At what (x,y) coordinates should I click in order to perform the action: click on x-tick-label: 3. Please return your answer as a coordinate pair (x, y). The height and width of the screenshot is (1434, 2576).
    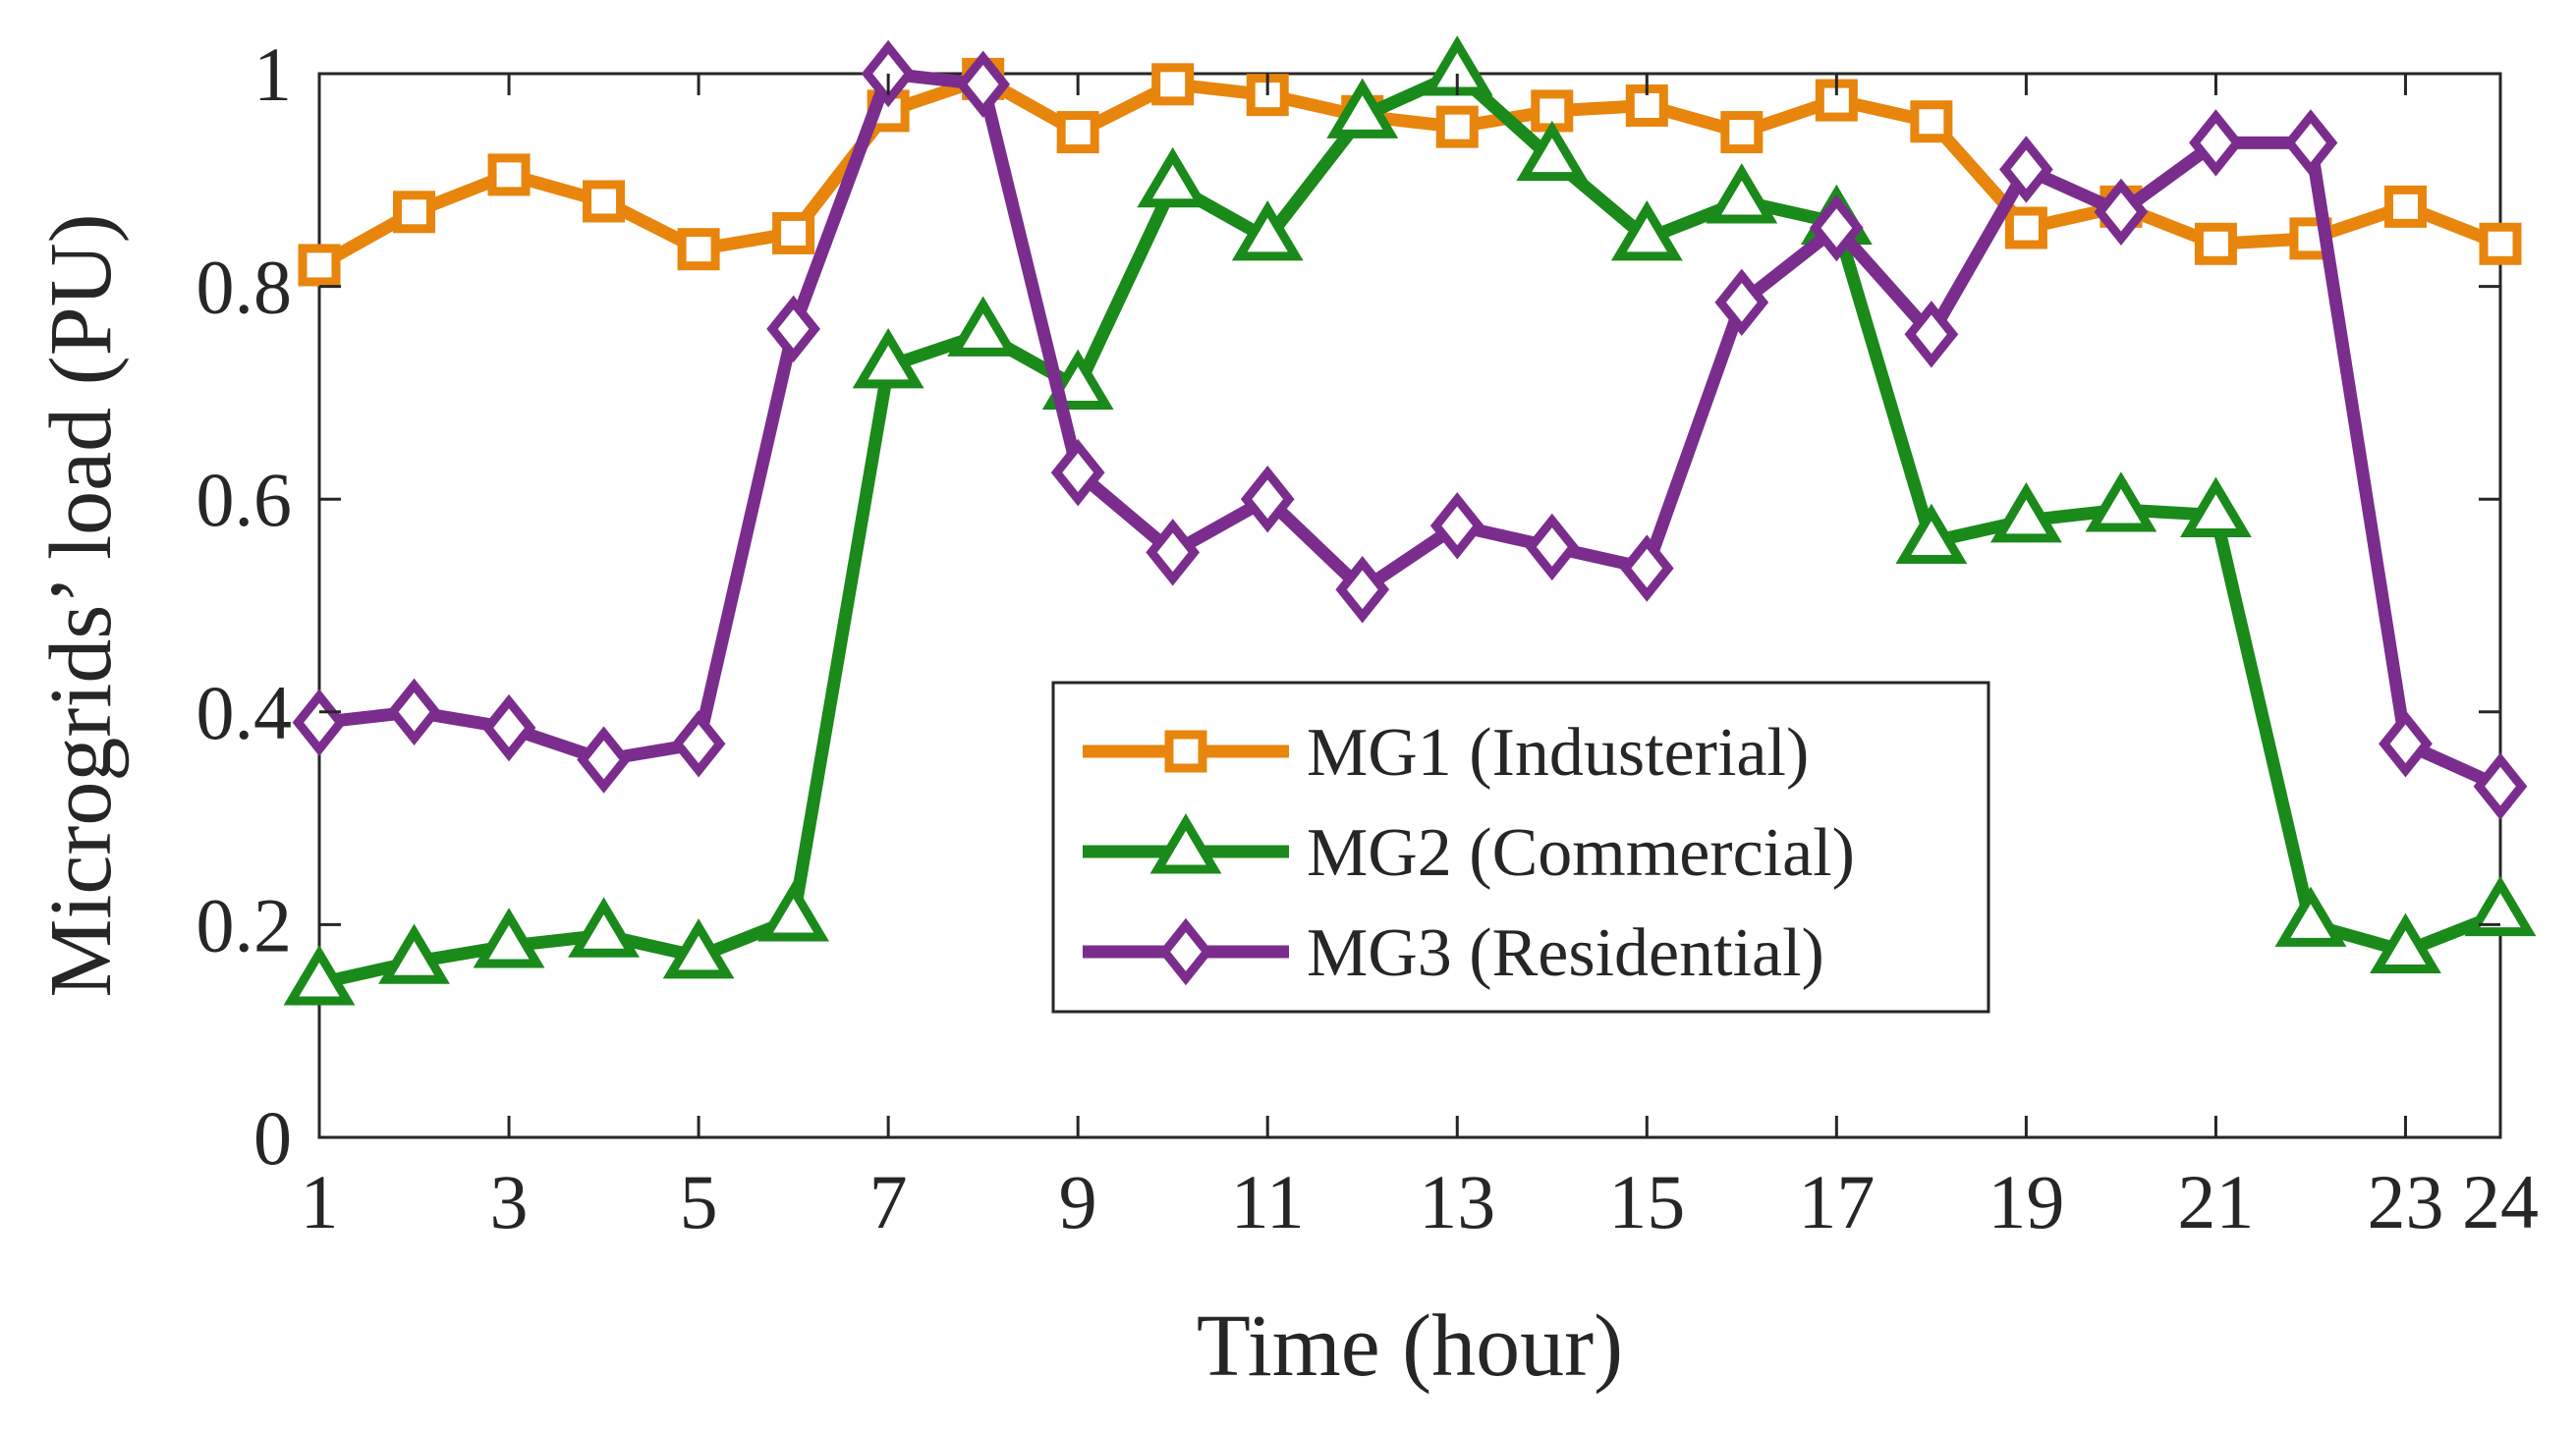
    Looking at the image, I should click on (509, 1202).